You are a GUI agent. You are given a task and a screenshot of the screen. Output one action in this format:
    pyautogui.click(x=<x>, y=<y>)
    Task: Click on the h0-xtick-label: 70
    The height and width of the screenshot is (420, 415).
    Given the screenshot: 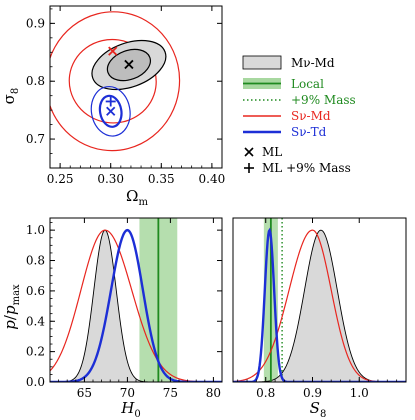 What is the action you would take?
    pyautogui.click(x=127, y=393)
    